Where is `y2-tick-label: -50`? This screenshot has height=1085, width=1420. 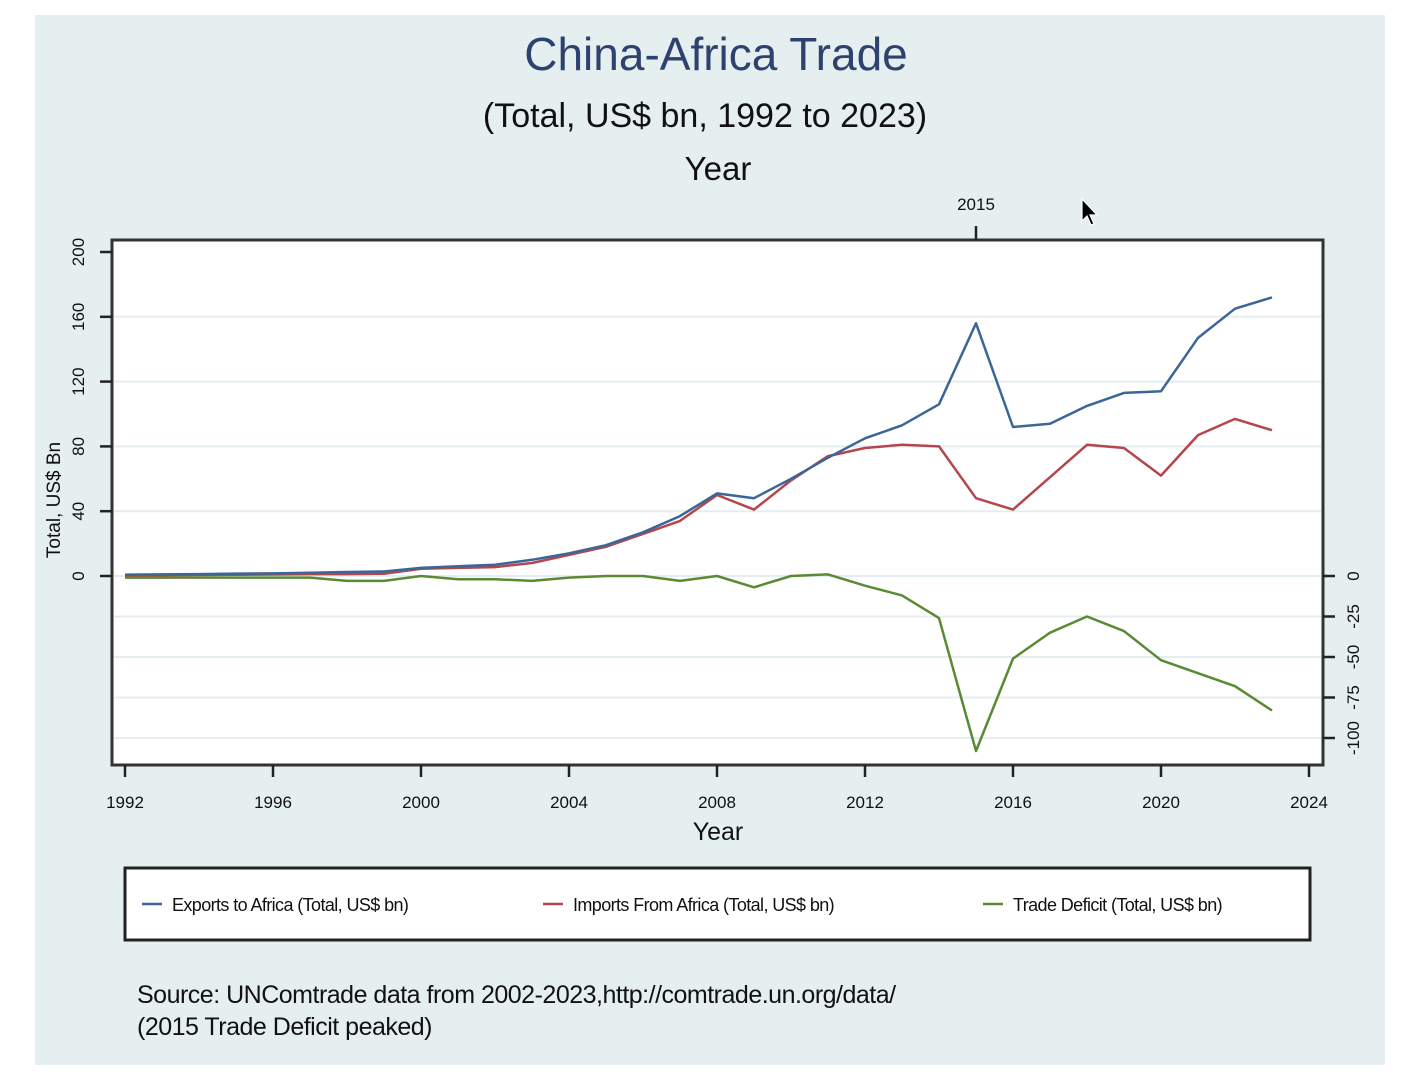
y2-tick-label: -50 is located at coordinates (1353, 657).